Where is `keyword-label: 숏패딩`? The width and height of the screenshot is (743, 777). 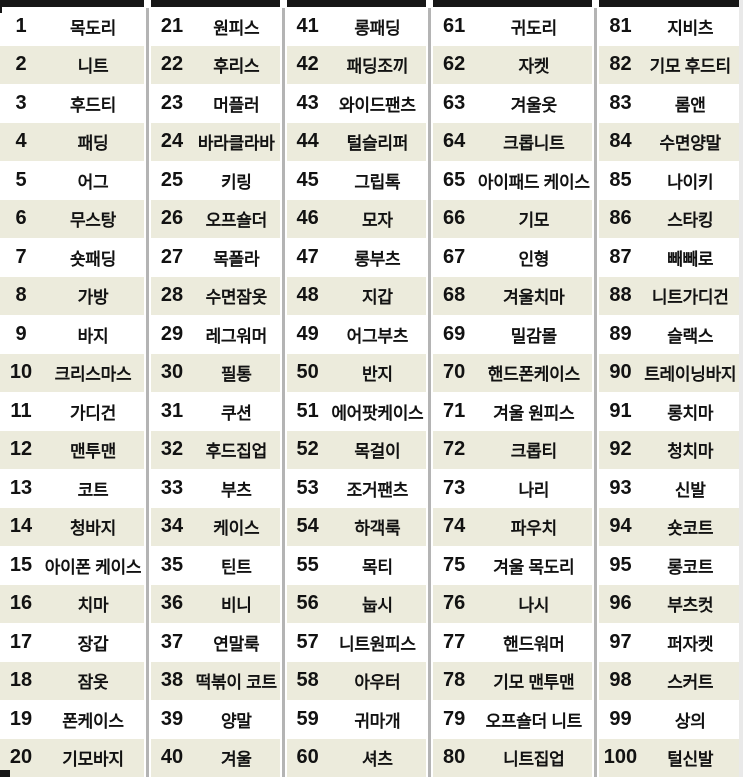 keyword-label: 숏패딩 is located at coordinates (92, 259).